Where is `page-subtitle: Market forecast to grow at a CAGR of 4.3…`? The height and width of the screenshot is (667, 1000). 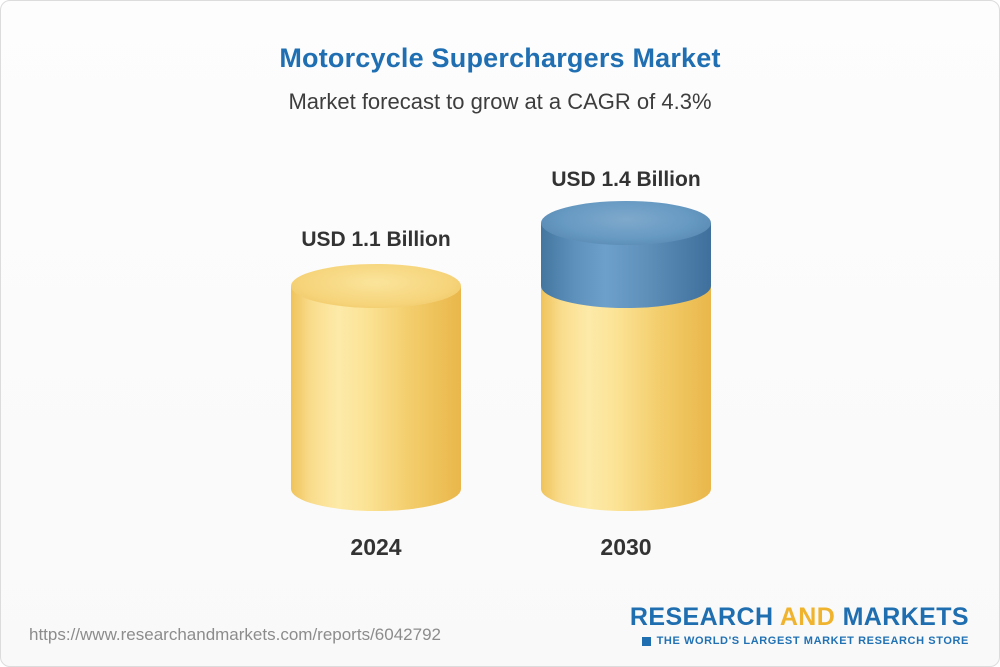 page-subtitle: Market forecast to grow at a CAGR of 4.3… is located at coordinates (500, 101).